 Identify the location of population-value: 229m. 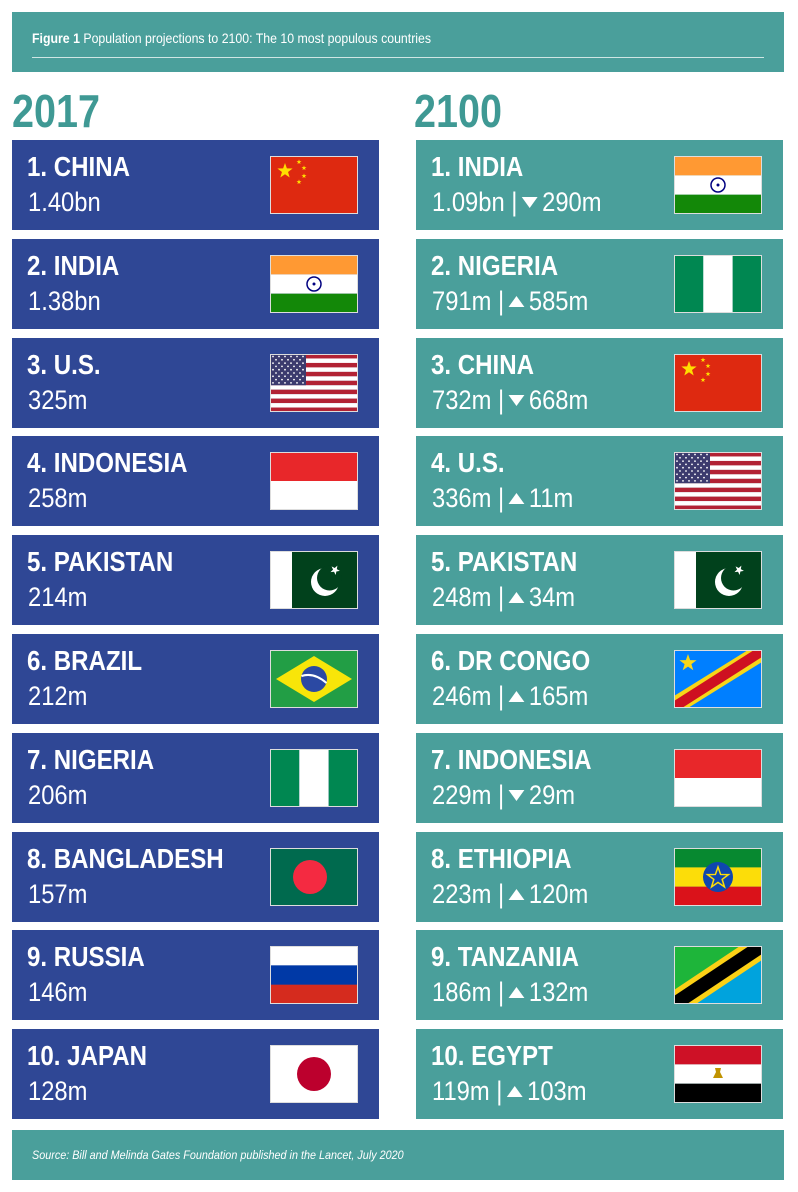
(462, 794).